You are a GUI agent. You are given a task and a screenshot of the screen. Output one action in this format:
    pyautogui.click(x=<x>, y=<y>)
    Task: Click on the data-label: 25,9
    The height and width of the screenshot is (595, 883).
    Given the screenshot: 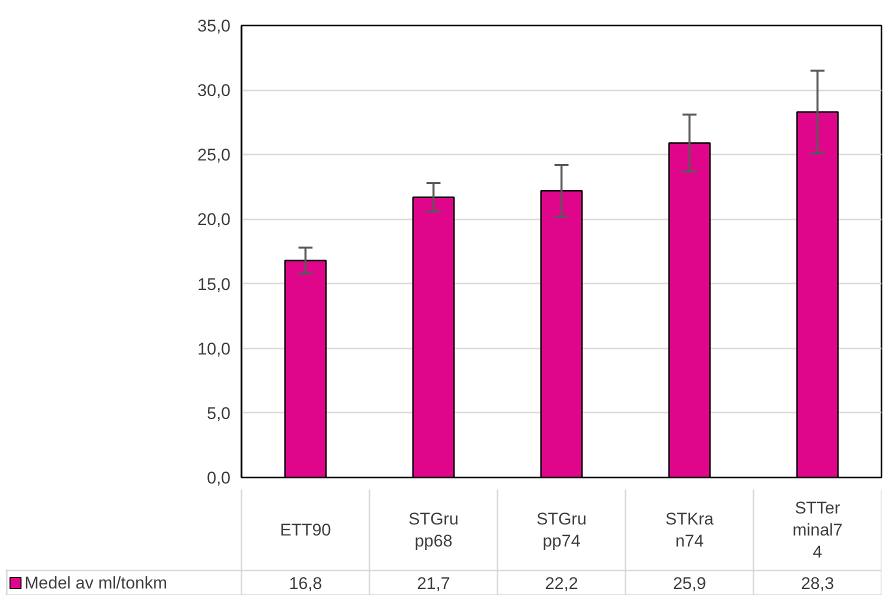 What is the action you would take?
    pyautogui.click(x=689, y=583)
    